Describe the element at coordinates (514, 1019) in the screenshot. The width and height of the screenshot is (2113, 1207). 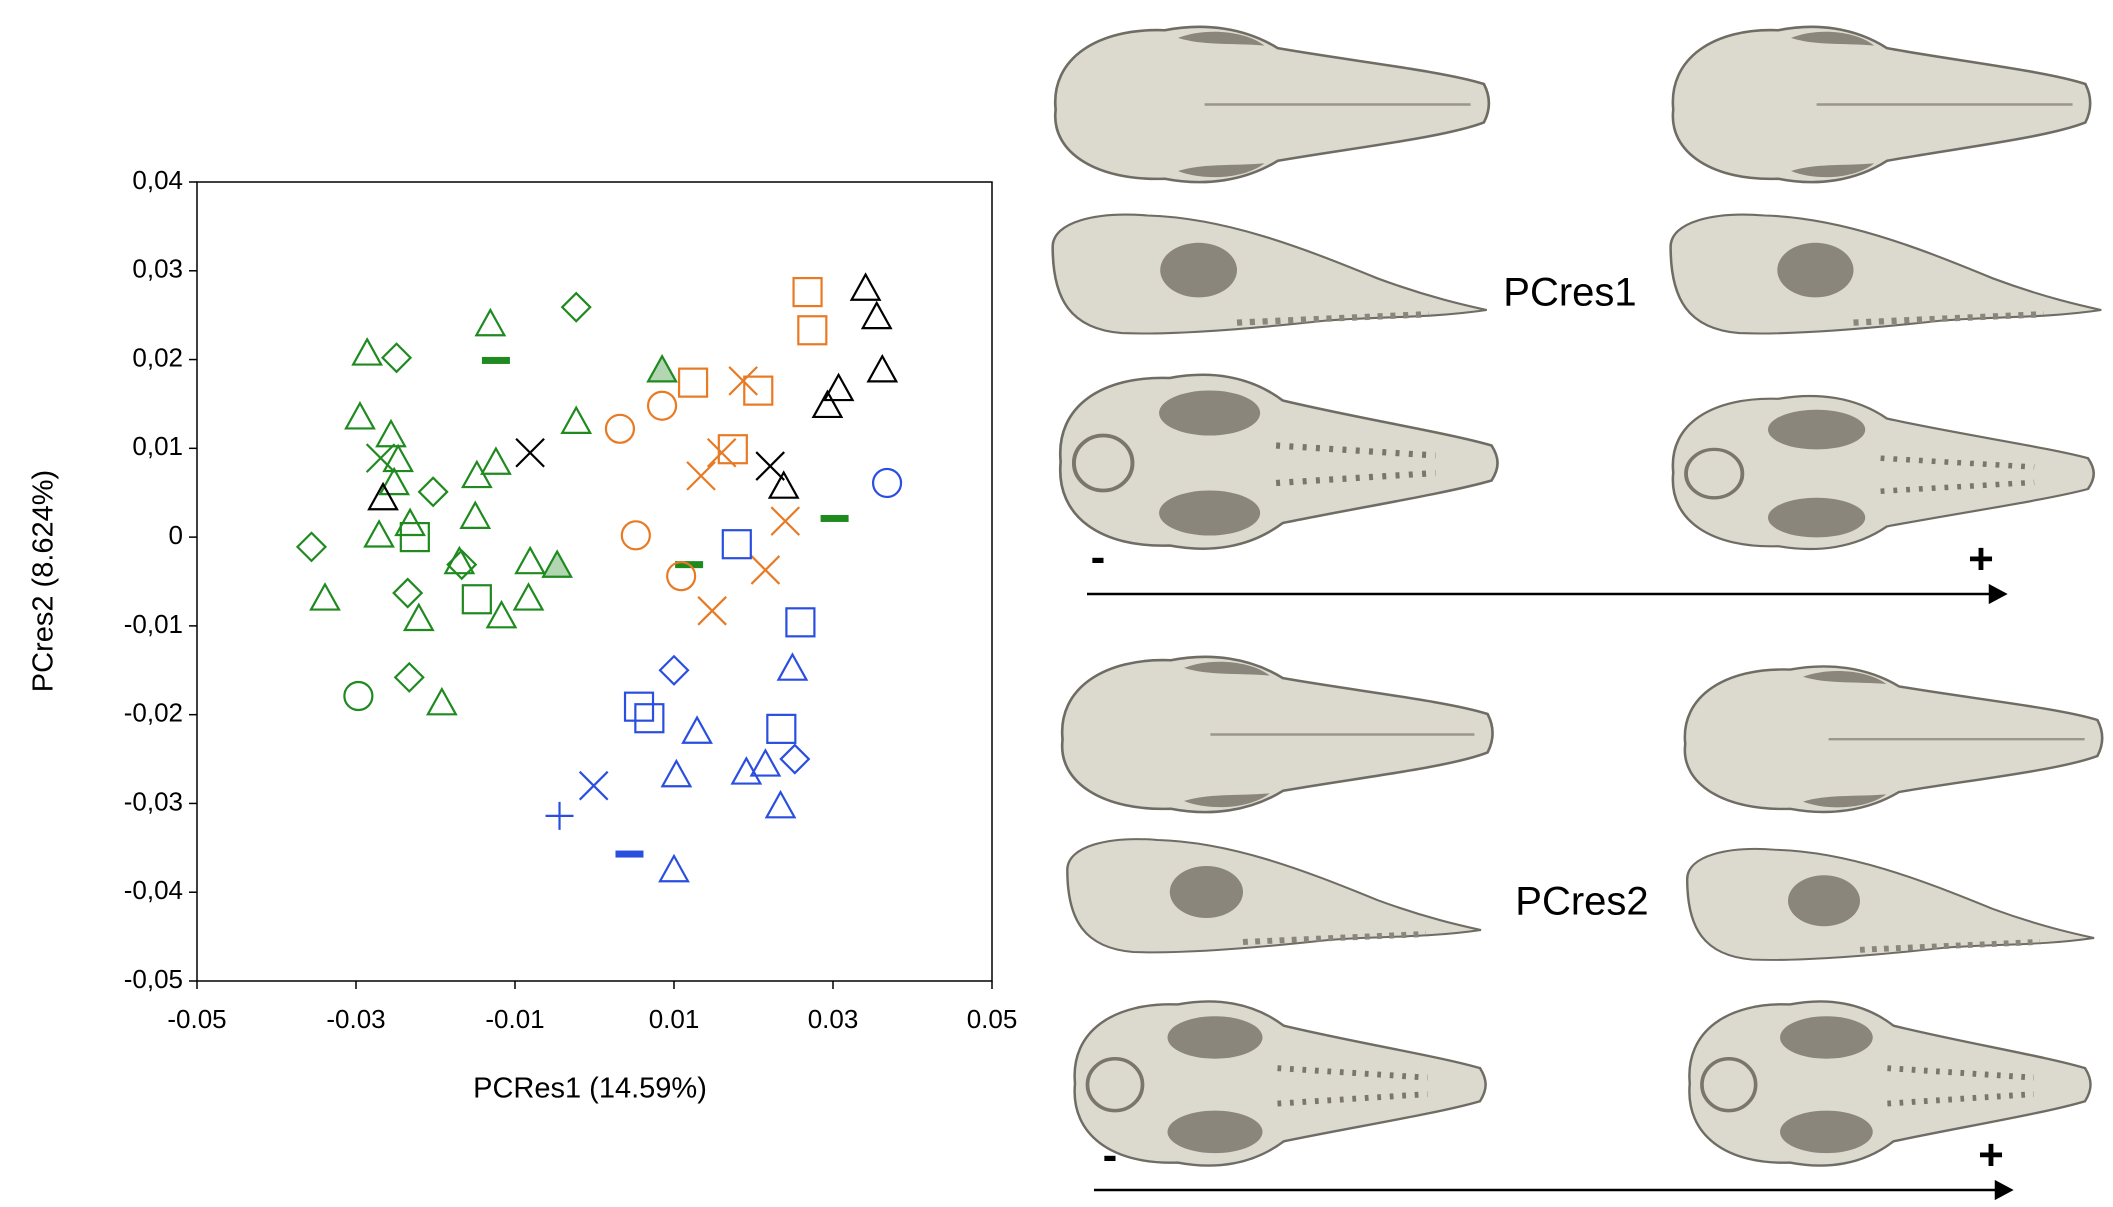
I see `x-tick-label: -0.01` at that location.